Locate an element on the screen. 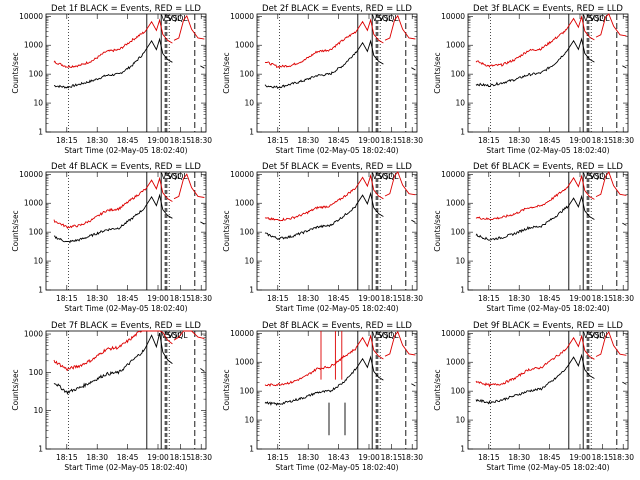 The width and height of the screenshot is (640, 480). panel-title: Det 1f BLACK = Events, RED = LLD is located at coordinates (126, 9).